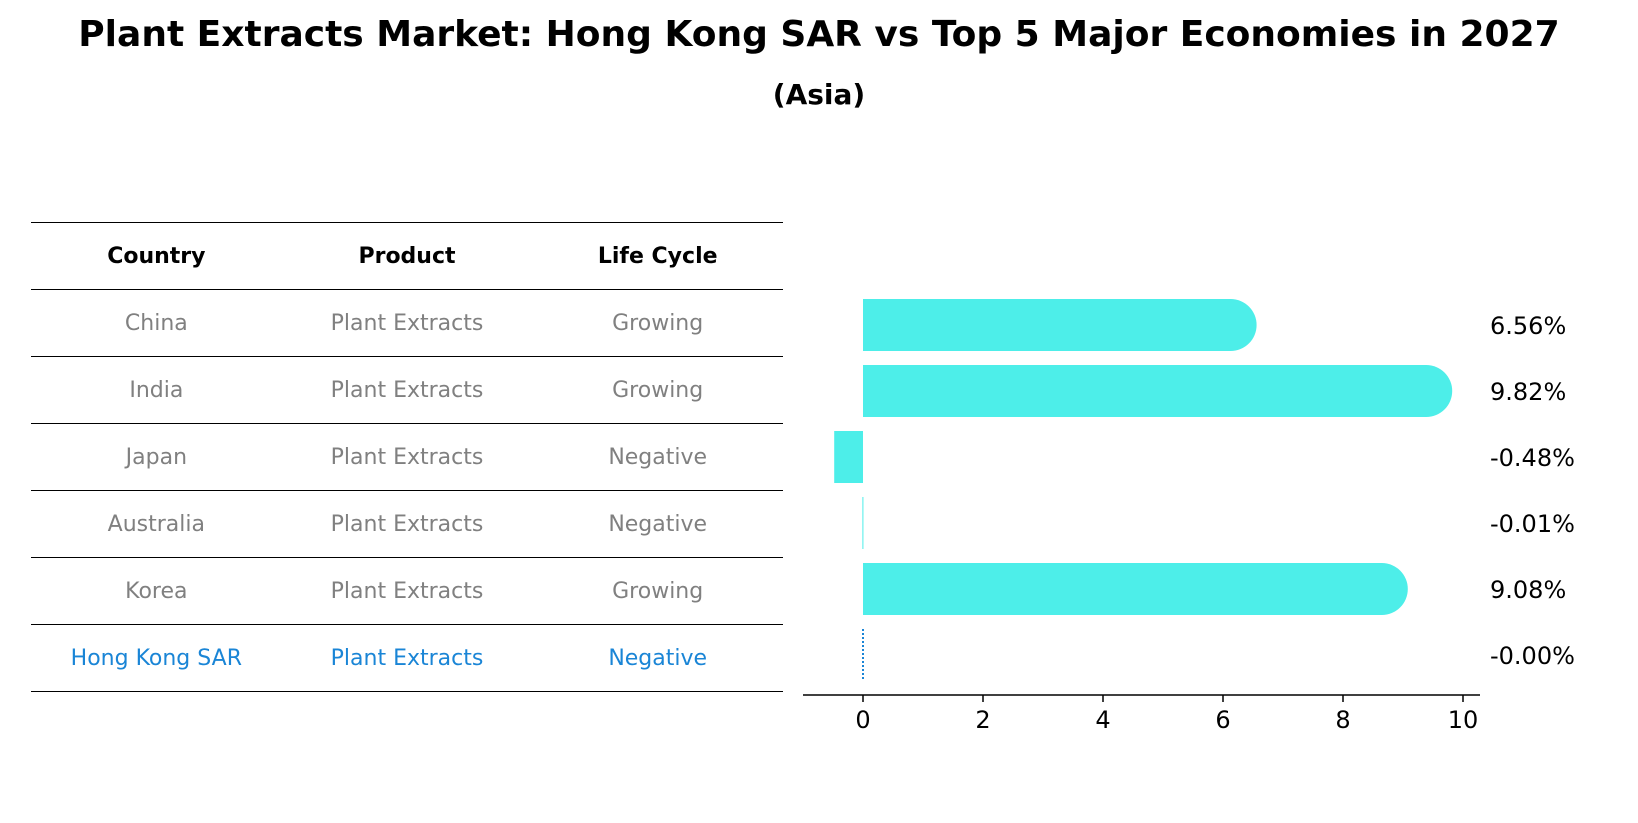 The height and width of the screenshot is (823, 1638). What do you see at coordinates (1532, 656) in the screenshot?
I see `data-label: -0.00%` at bounding box center [1532, 656].